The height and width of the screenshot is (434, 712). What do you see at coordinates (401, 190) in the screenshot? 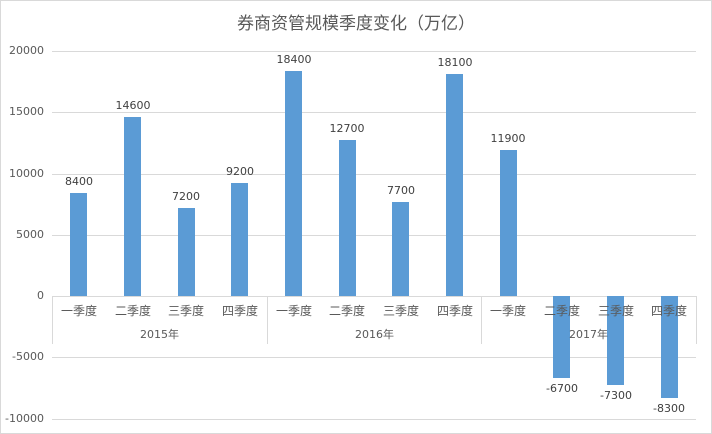
I see `data-label: 7700` at bounding box center [401, 190].